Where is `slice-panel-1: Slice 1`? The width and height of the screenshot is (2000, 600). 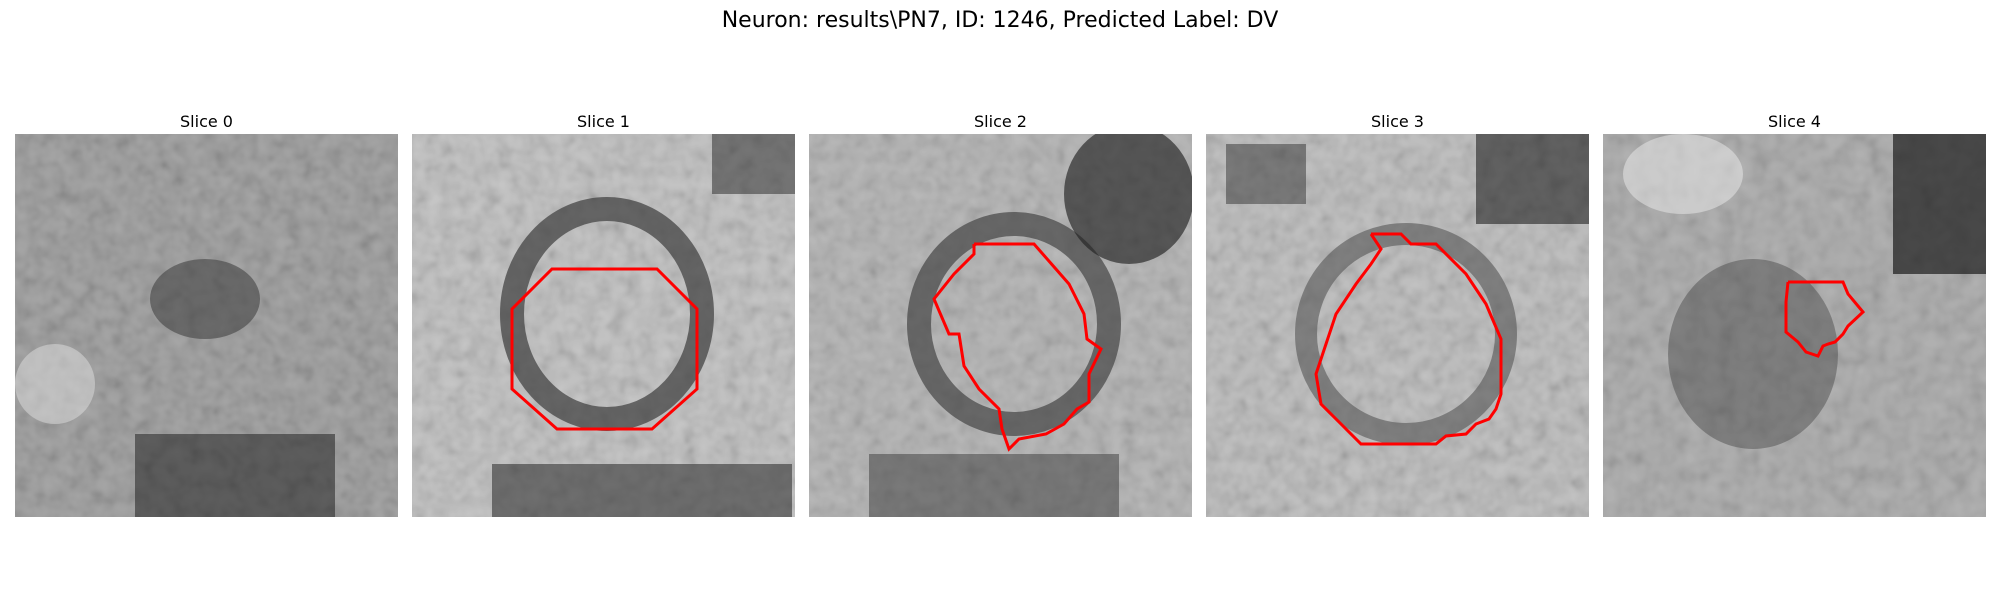
slice-panel-1: Slice 1 is located at coordinates (603, 313).